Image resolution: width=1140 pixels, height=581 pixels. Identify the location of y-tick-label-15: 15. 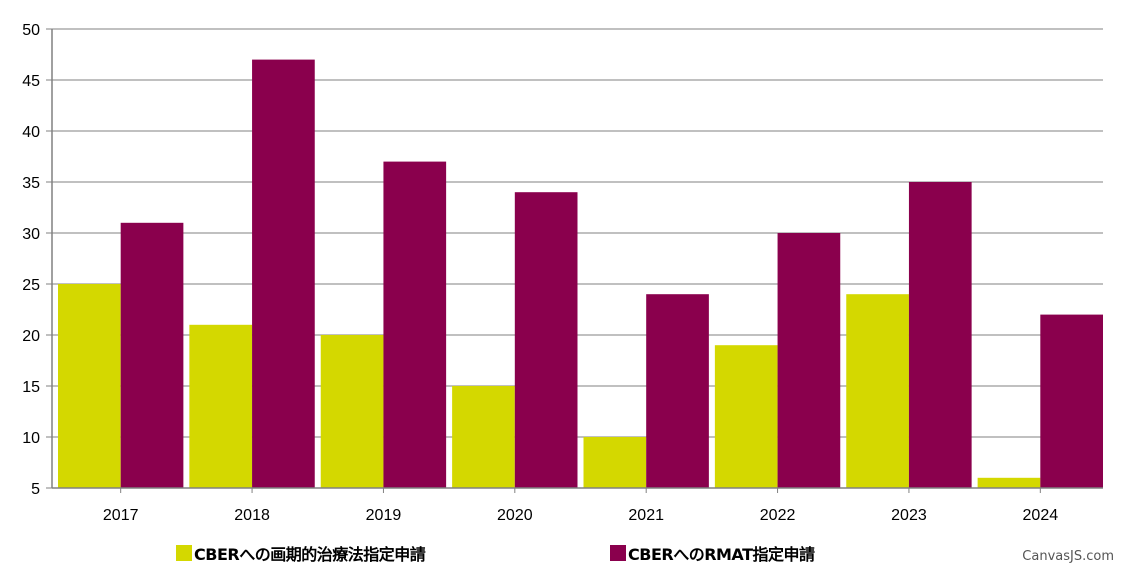
(31, 387).